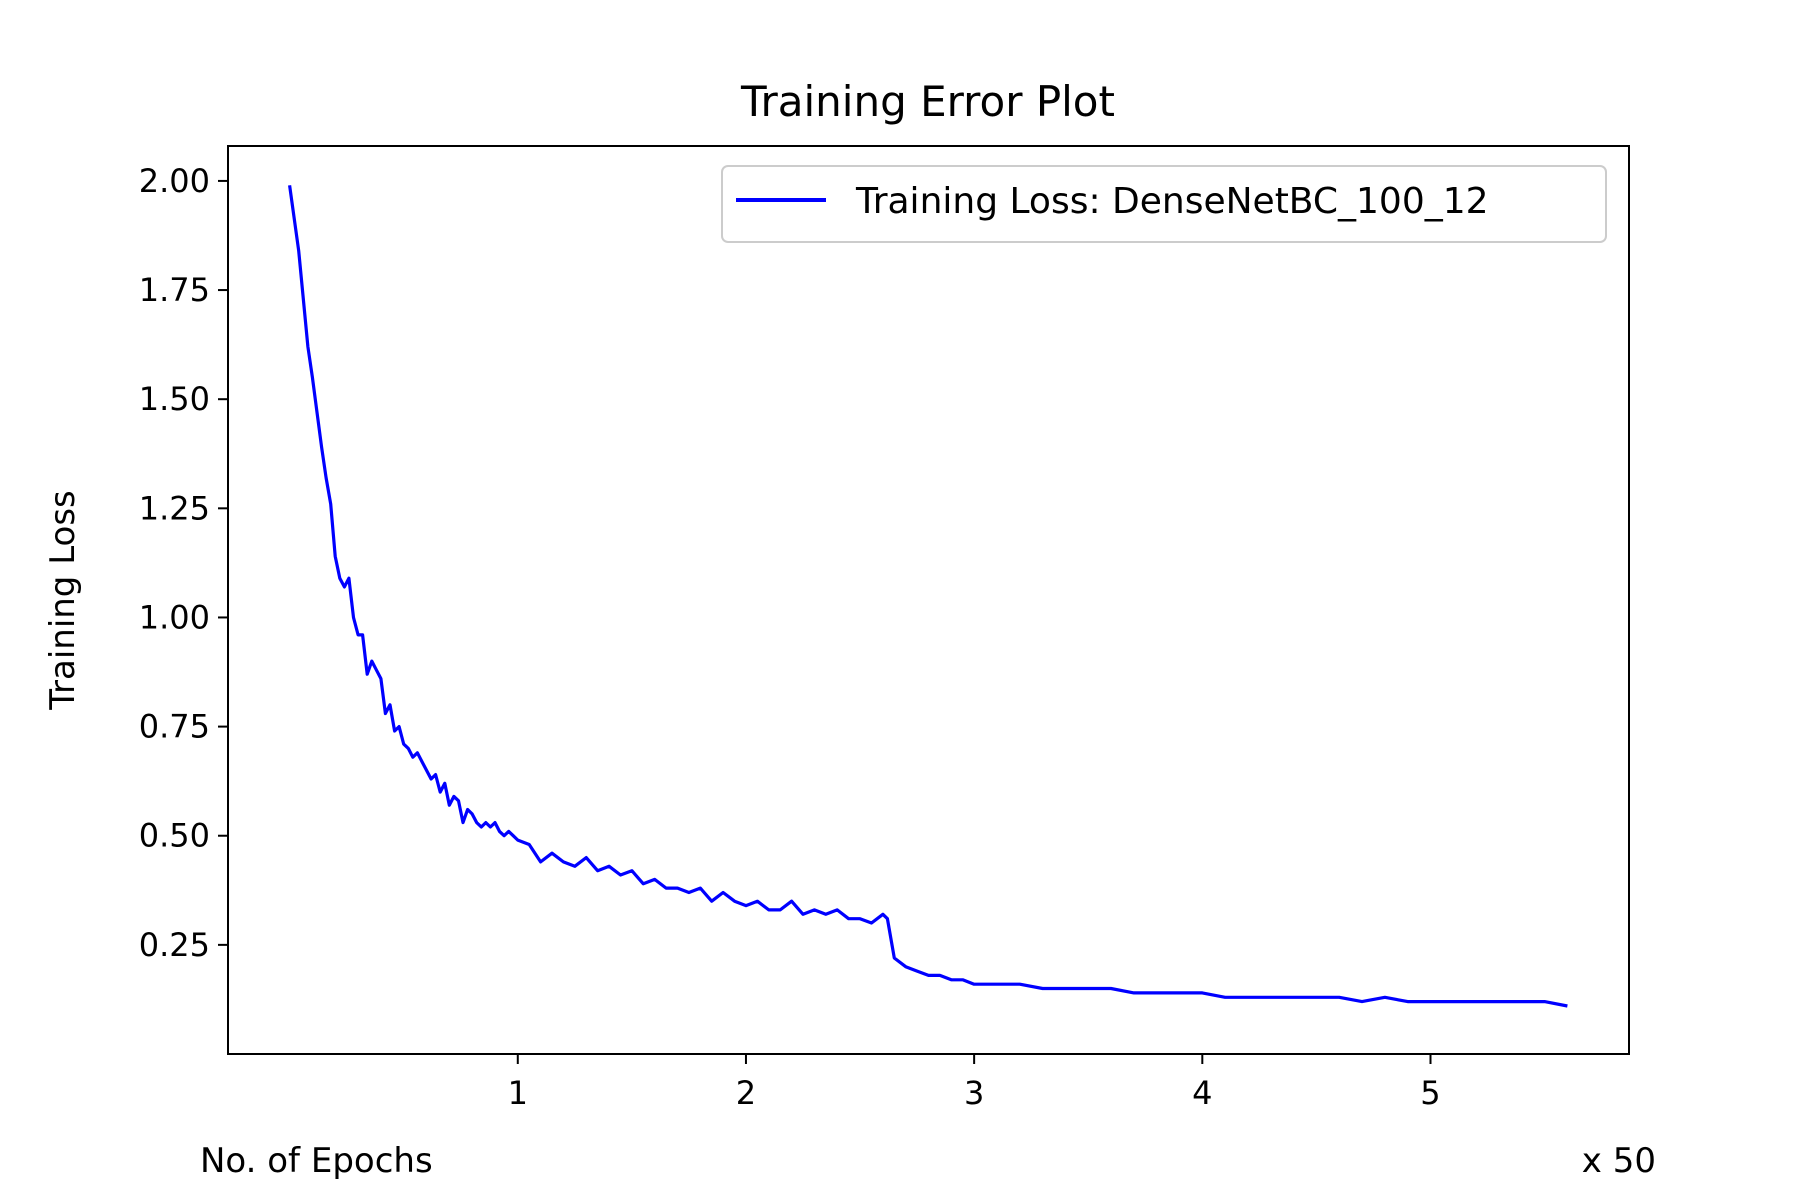  I want to click on x-tick-label: 5, so click(1430, 1093).